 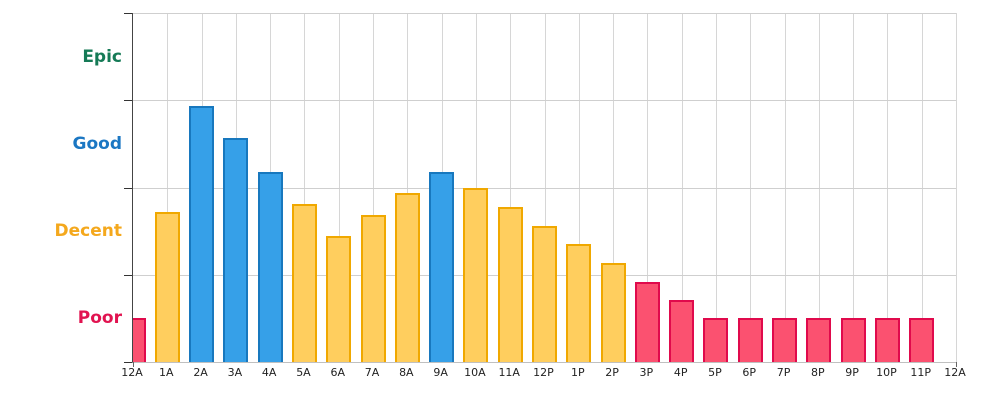 What do you see at coordinates (99, 318) in the screenshot?
I see `band-label-poor: Poor` at bounding box center [99, 318].